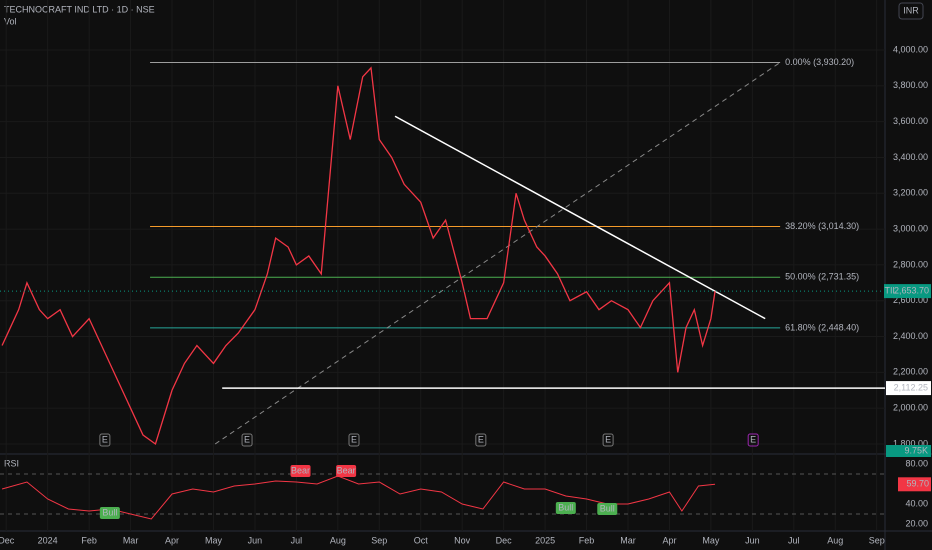 This screenshot has height=550, width=932. What do you see at coordinates (79, 9) in the screenshot?
I see `chart-title: TECHNOCRAFT IND LTD · 1D · NSE` at bounding box center [79, 9].